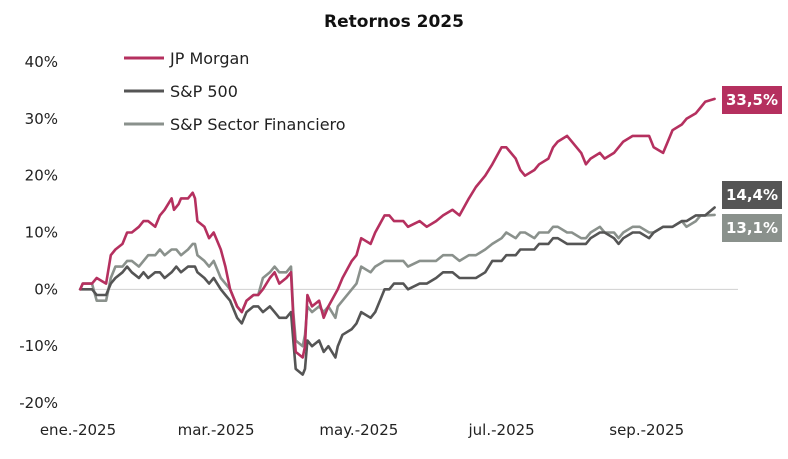 The width and height of the screenshot is (788, 459). Describe the element at coordinates (78, 430) in the screenshot. I see `x-tick-label: ene.-2025` at that location.